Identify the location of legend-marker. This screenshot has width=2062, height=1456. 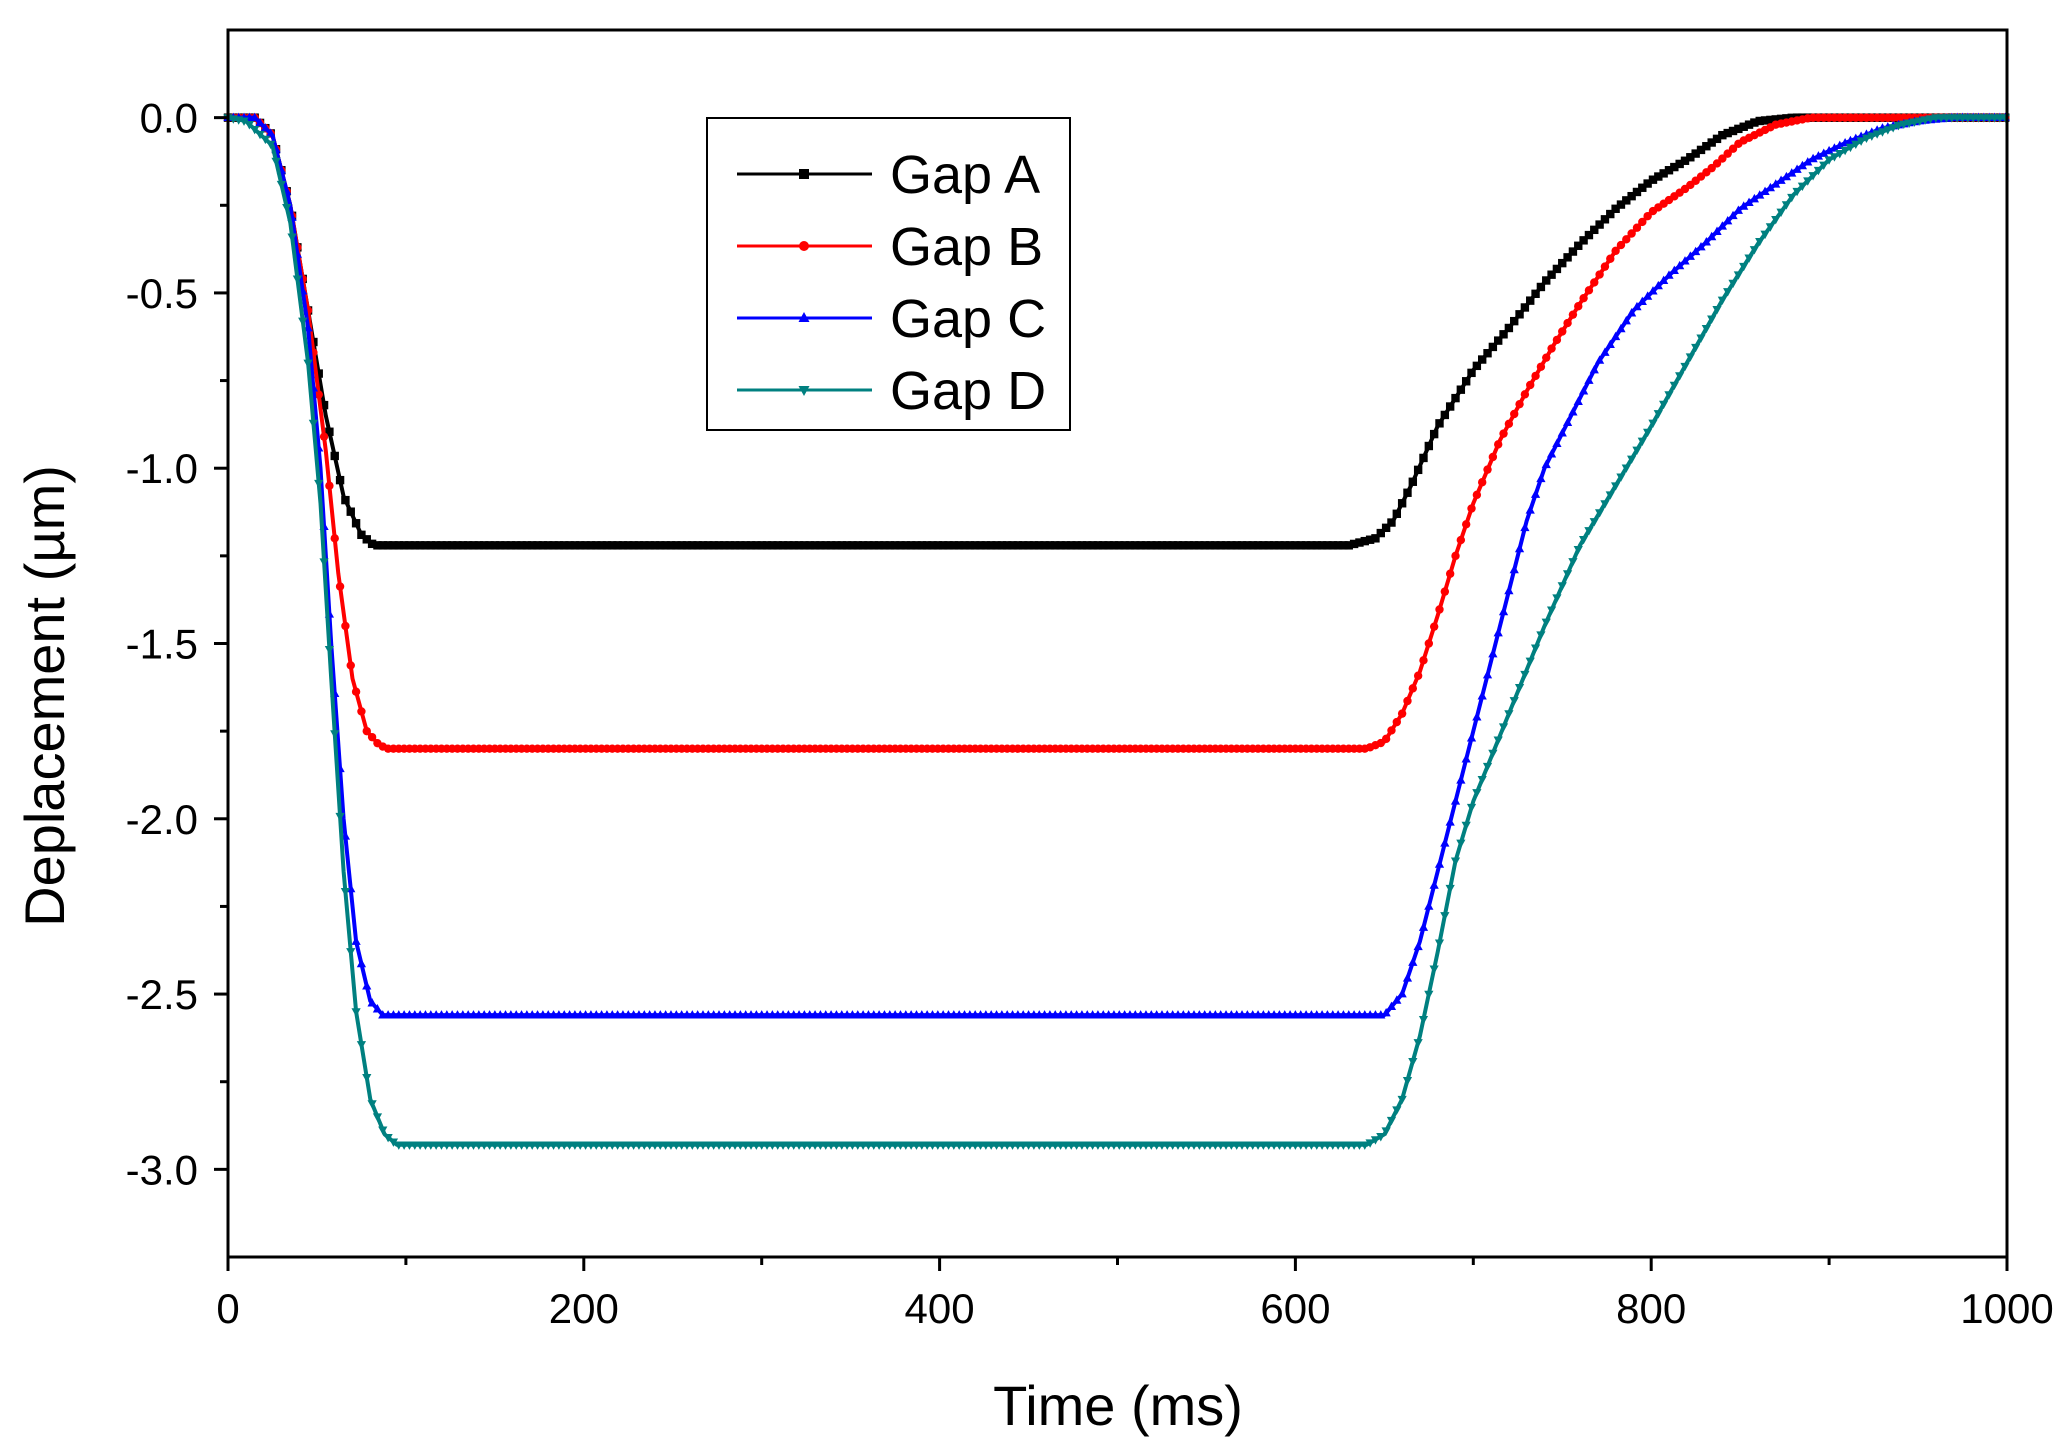
(804, 246).